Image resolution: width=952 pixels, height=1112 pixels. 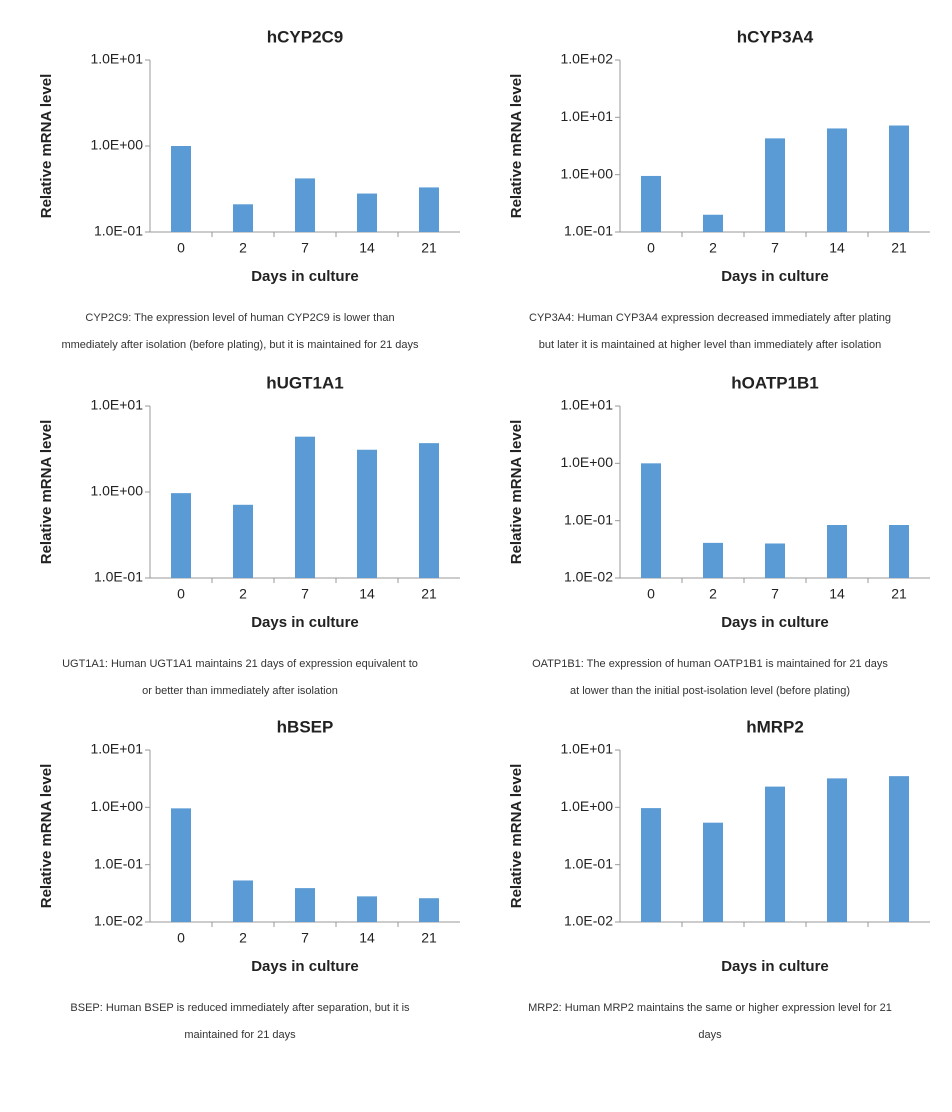 I want to click on caption: days, so click(x=710, y=1035).